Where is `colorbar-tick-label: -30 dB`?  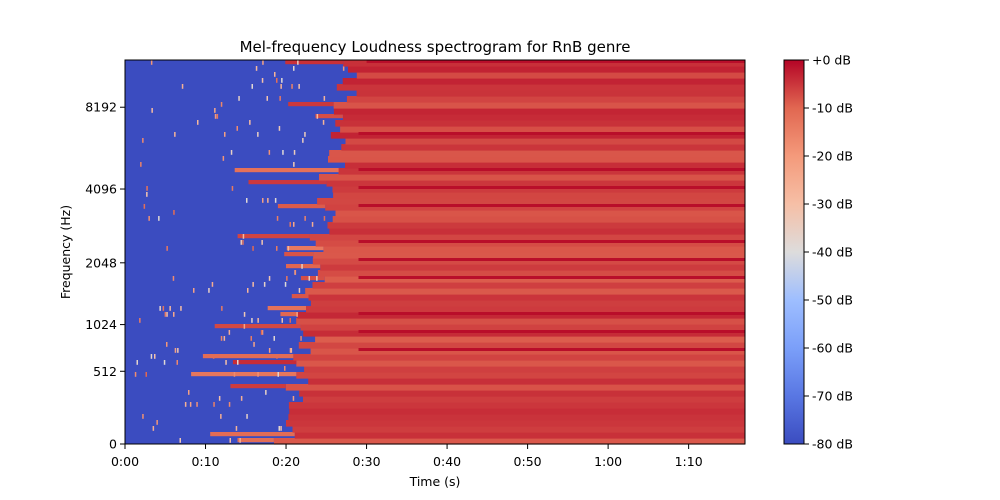
colorbar-tick-label: -30 dB is located at coordinates (832, 204).